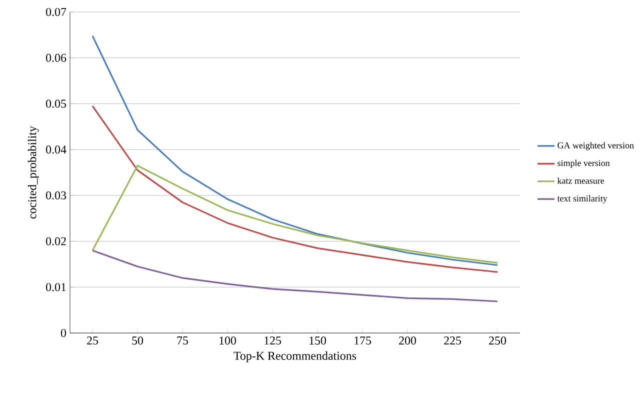  What do you see at coordinates (295, 356) in the screenshot?
I see `x-axis-title: Top-K Recommendations` at bounding box center [295, 356].